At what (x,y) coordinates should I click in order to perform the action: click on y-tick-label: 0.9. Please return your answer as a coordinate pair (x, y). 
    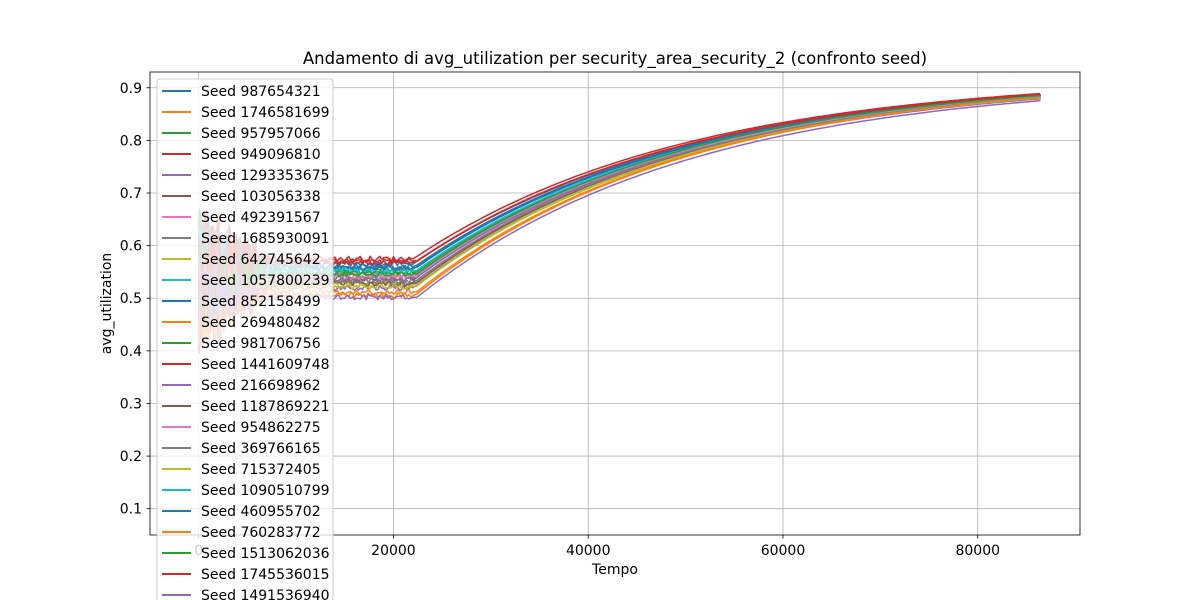
    Looking at the image, I should click on (131, 89).